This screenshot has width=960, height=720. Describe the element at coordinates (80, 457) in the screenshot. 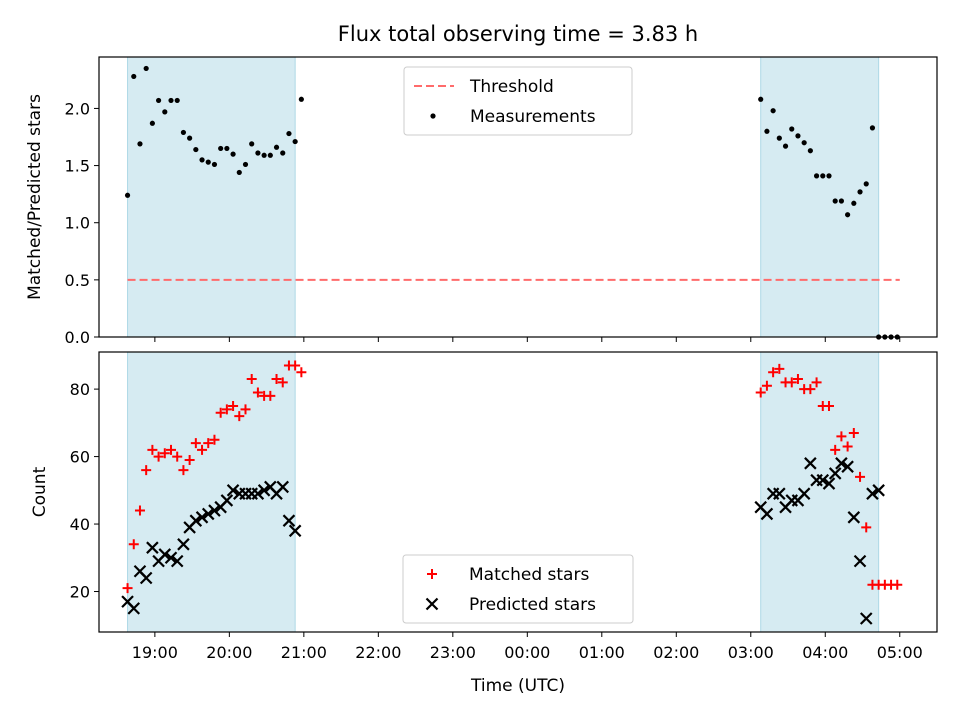

I see `bottom-y-tick-label: 60` at that location.